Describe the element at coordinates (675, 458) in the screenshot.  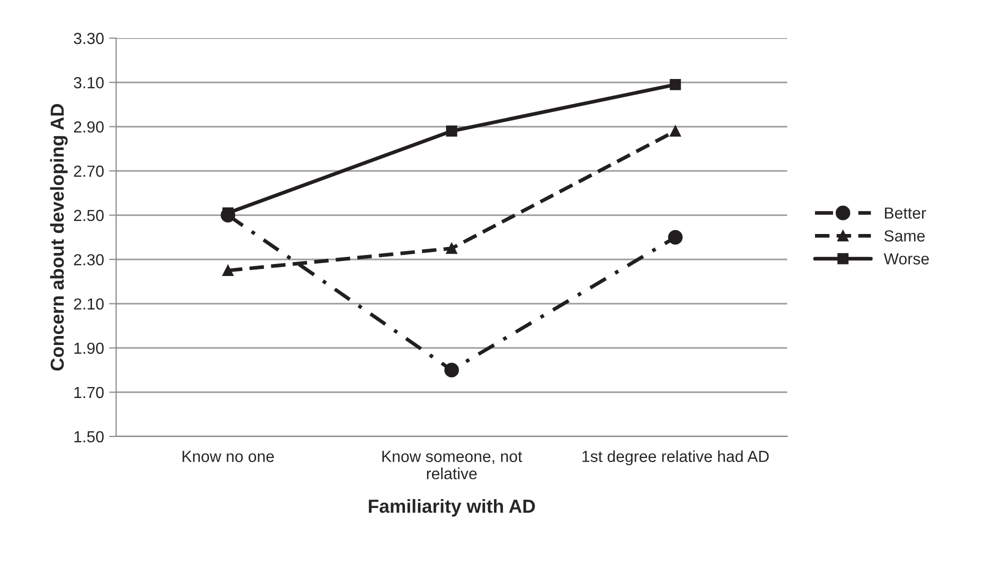
I see `x-tick-label: 1st degree relative had AD` at that location.